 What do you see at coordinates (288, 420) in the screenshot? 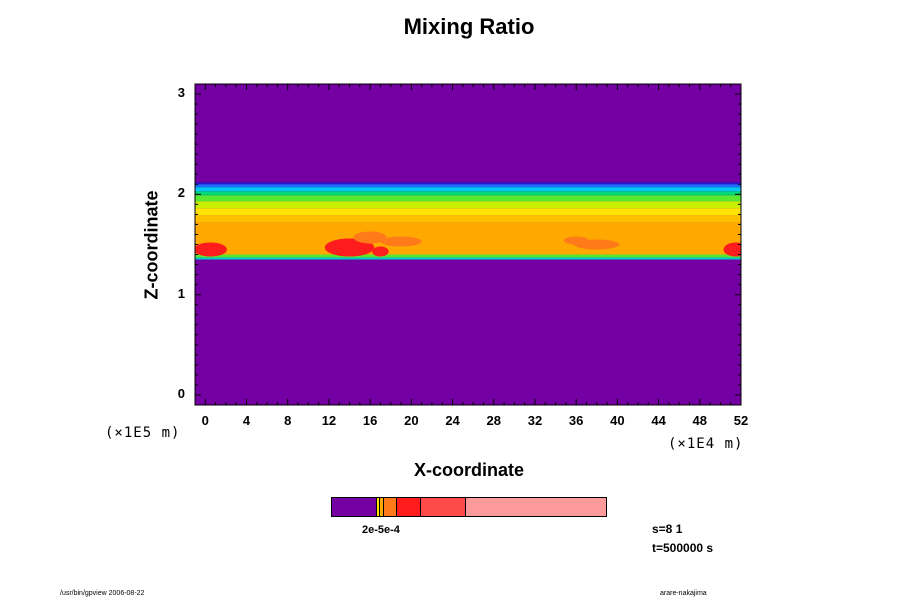
I see `x-tick-label: 8` at bounding box center [288, 420].